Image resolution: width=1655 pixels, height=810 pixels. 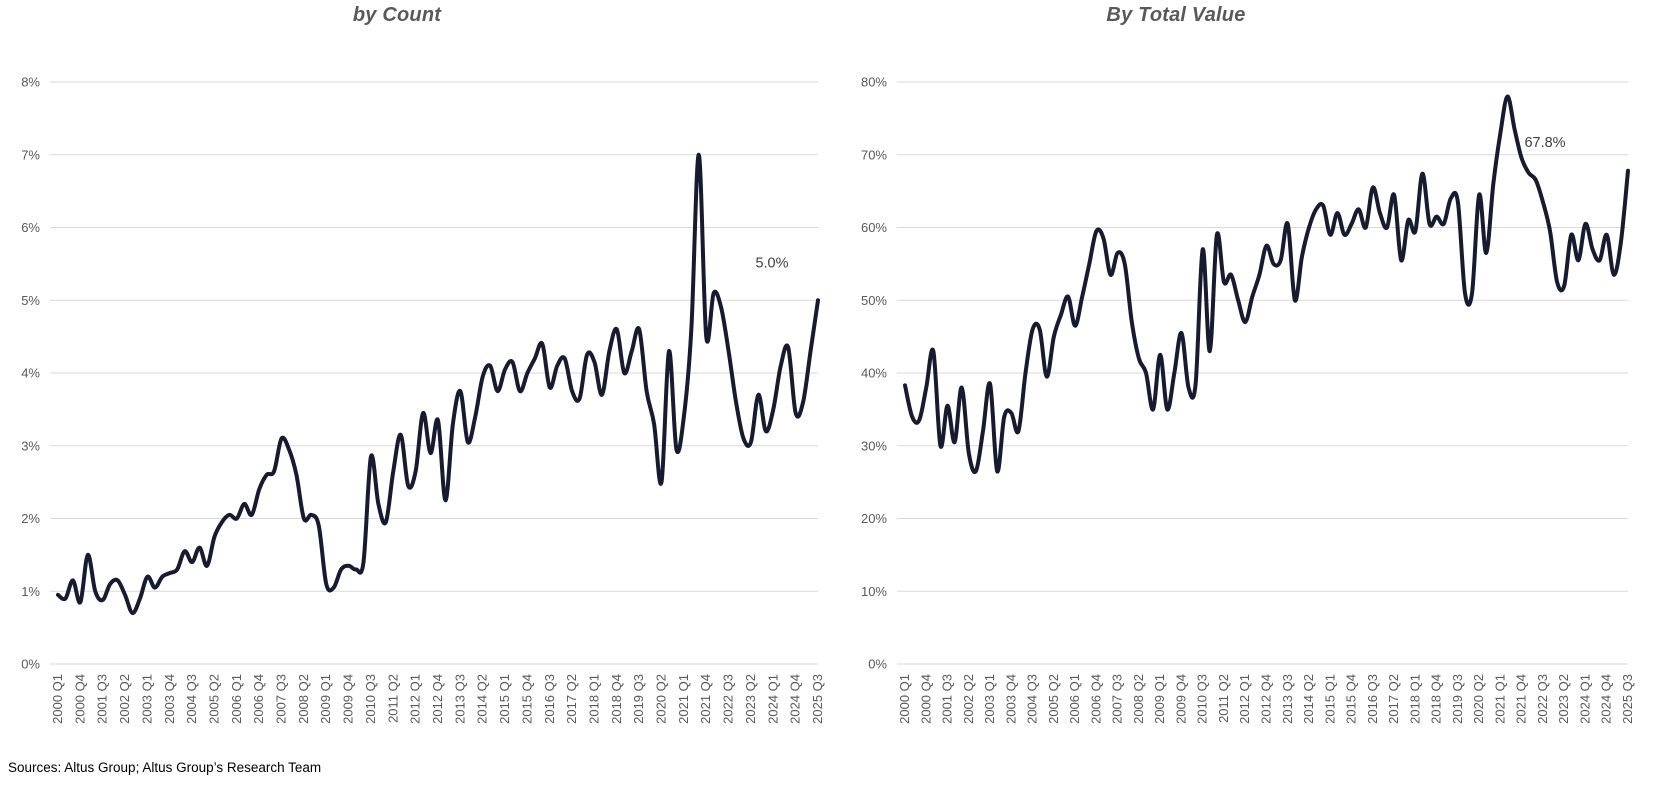 What do you see at coordinates (874, 591) in the screenshot?
I see `y-tick-label: 10%` at bounding box center [874, 591].